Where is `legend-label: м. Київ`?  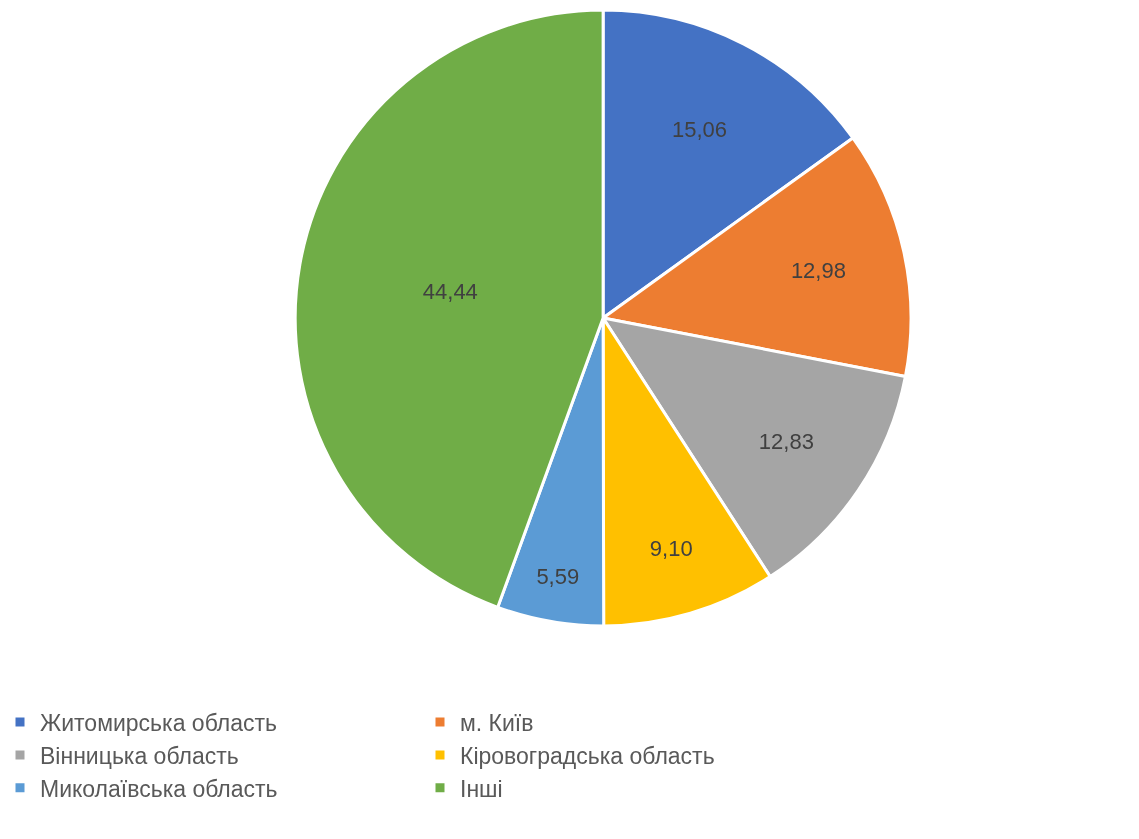 legend-label: м. Київ is located at coordinates (497, 722).